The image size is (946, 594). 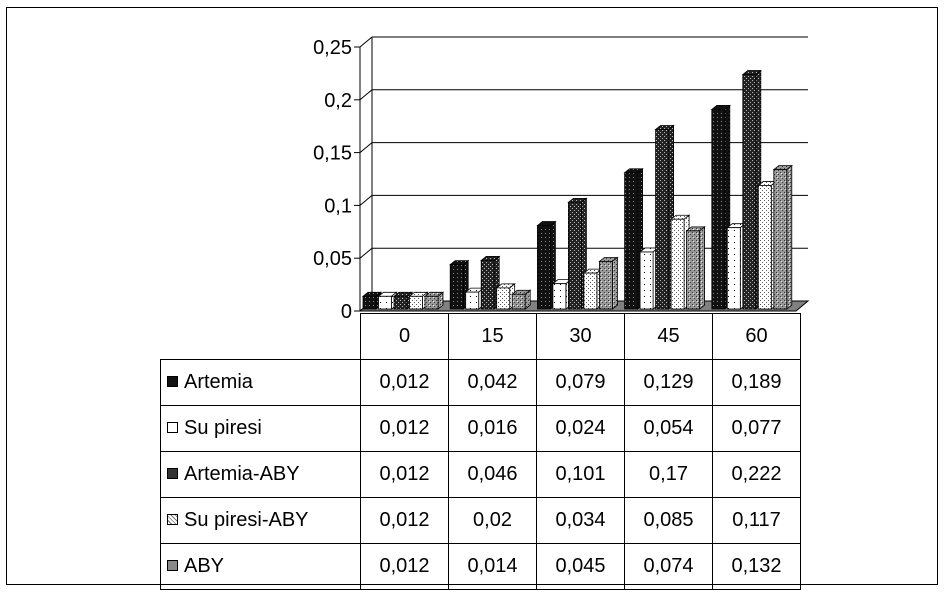 I want to click on table-row: Su piresi-ABY 0,012 0,02 0,034 0,085 0,117, so click(x=480, y=520).